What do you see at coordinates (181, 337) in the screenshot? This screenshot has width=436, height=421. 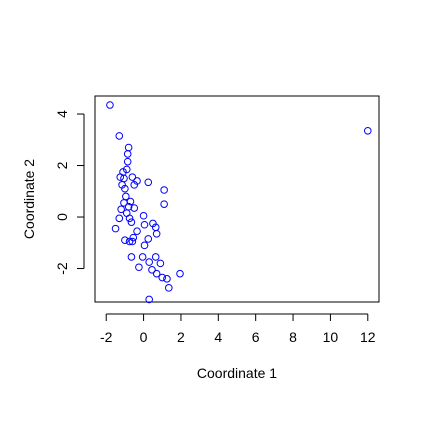 I see `x-tick-label: 2` at bounding box center [181, 337].